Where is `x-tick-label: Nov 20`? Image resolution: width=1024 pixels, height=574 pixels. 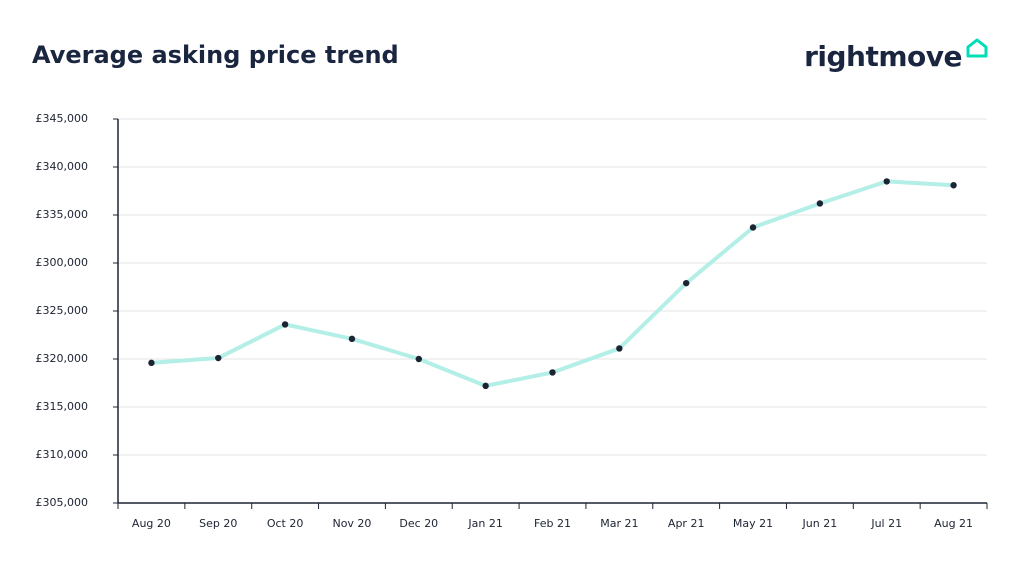
x-tick-label: Nov 20 is located at coordinates (351, 523).